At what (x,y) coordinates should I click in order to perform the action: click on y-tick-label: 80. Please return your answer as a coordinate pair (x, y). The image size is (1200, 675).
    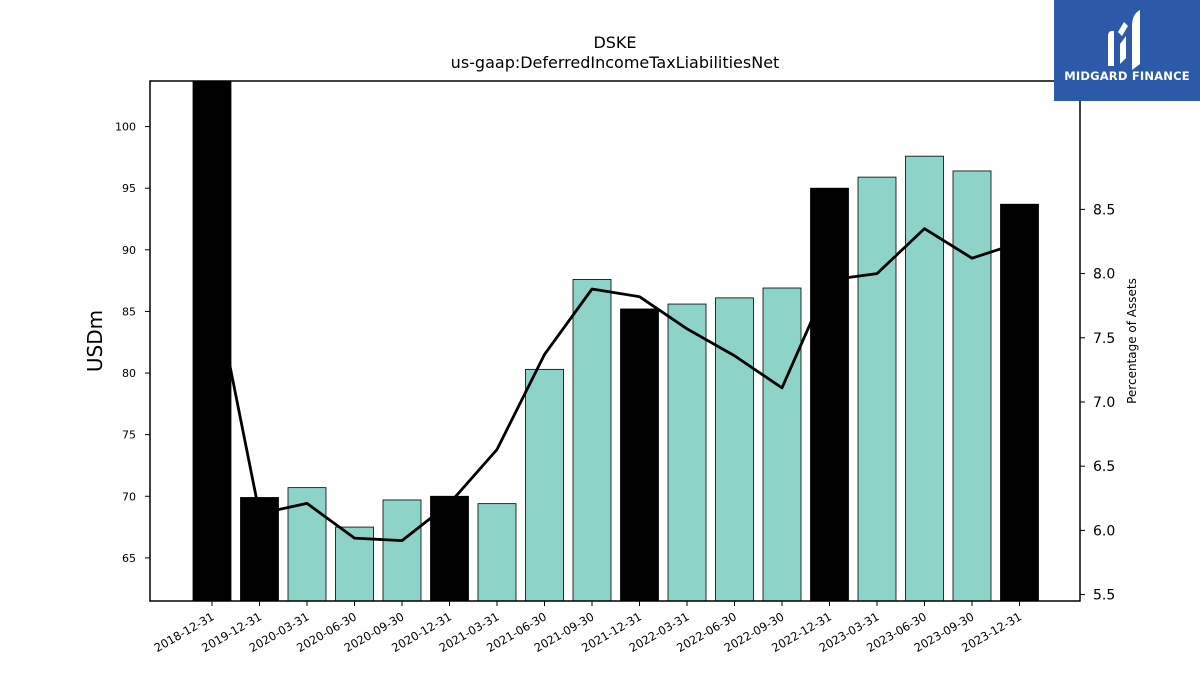
    Looking at the image, I should click on (129, 373).